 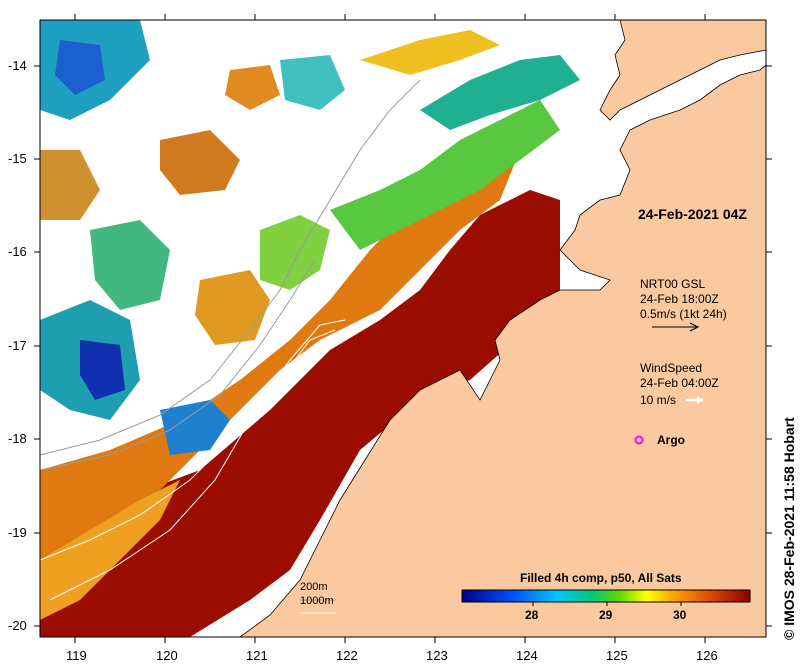 I want to click on colorbar-tick-30: 30, so click(x=680, y=615).